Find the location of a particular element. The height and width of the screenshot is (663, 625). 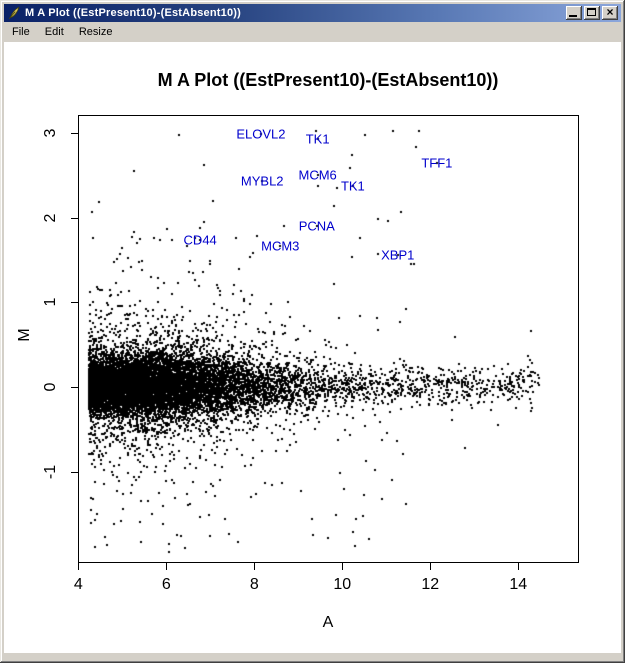

gene-label-elovl2: ELOVL2 is located at coordinates (261, 134).